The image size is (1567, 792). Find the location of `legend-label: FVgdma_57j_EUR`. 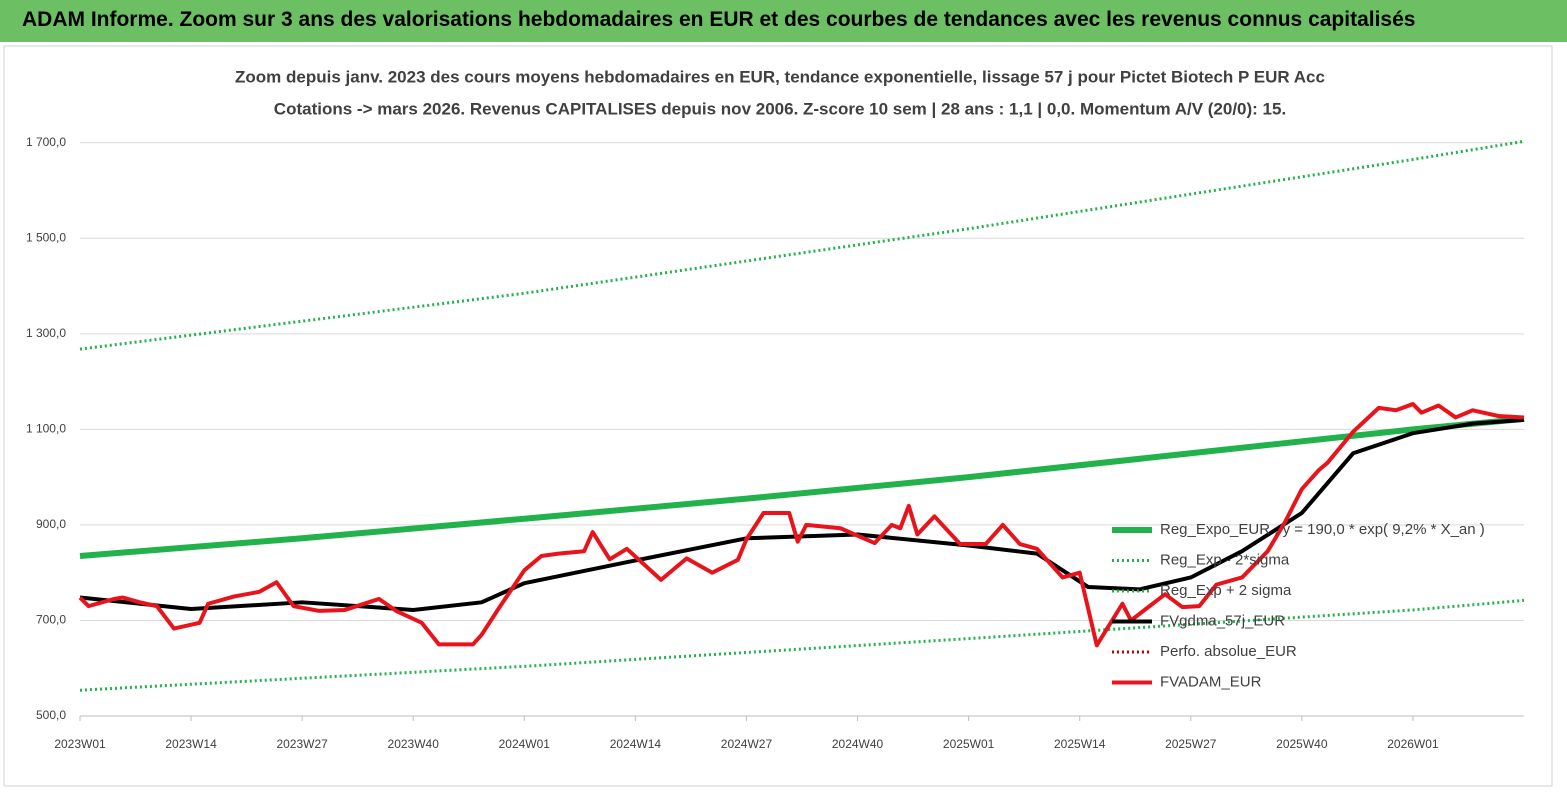

legend-label: FVgdma_57j_EUR is located at coordinates (1222, 620).